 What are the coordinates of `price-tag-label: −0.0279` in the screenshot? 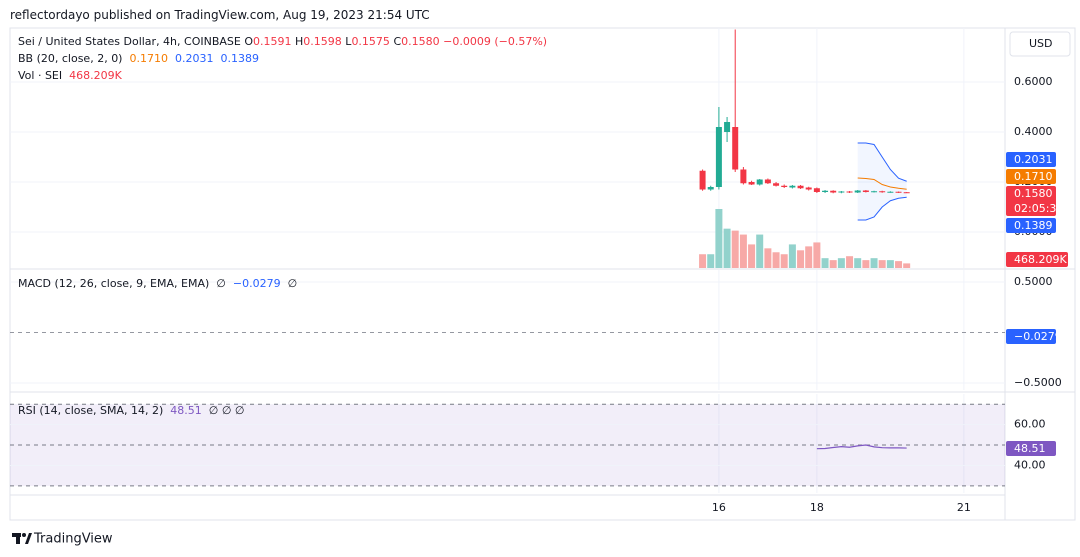 It's located at (1038, 336).